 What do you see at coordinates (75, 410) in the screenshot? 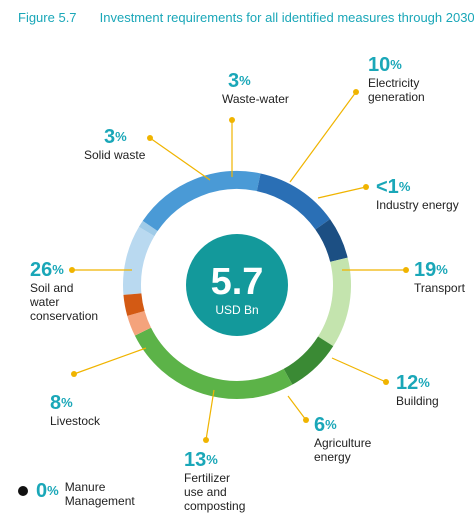
I see `label-livestock: 8% Livestock` at bounding box center [75, 410].